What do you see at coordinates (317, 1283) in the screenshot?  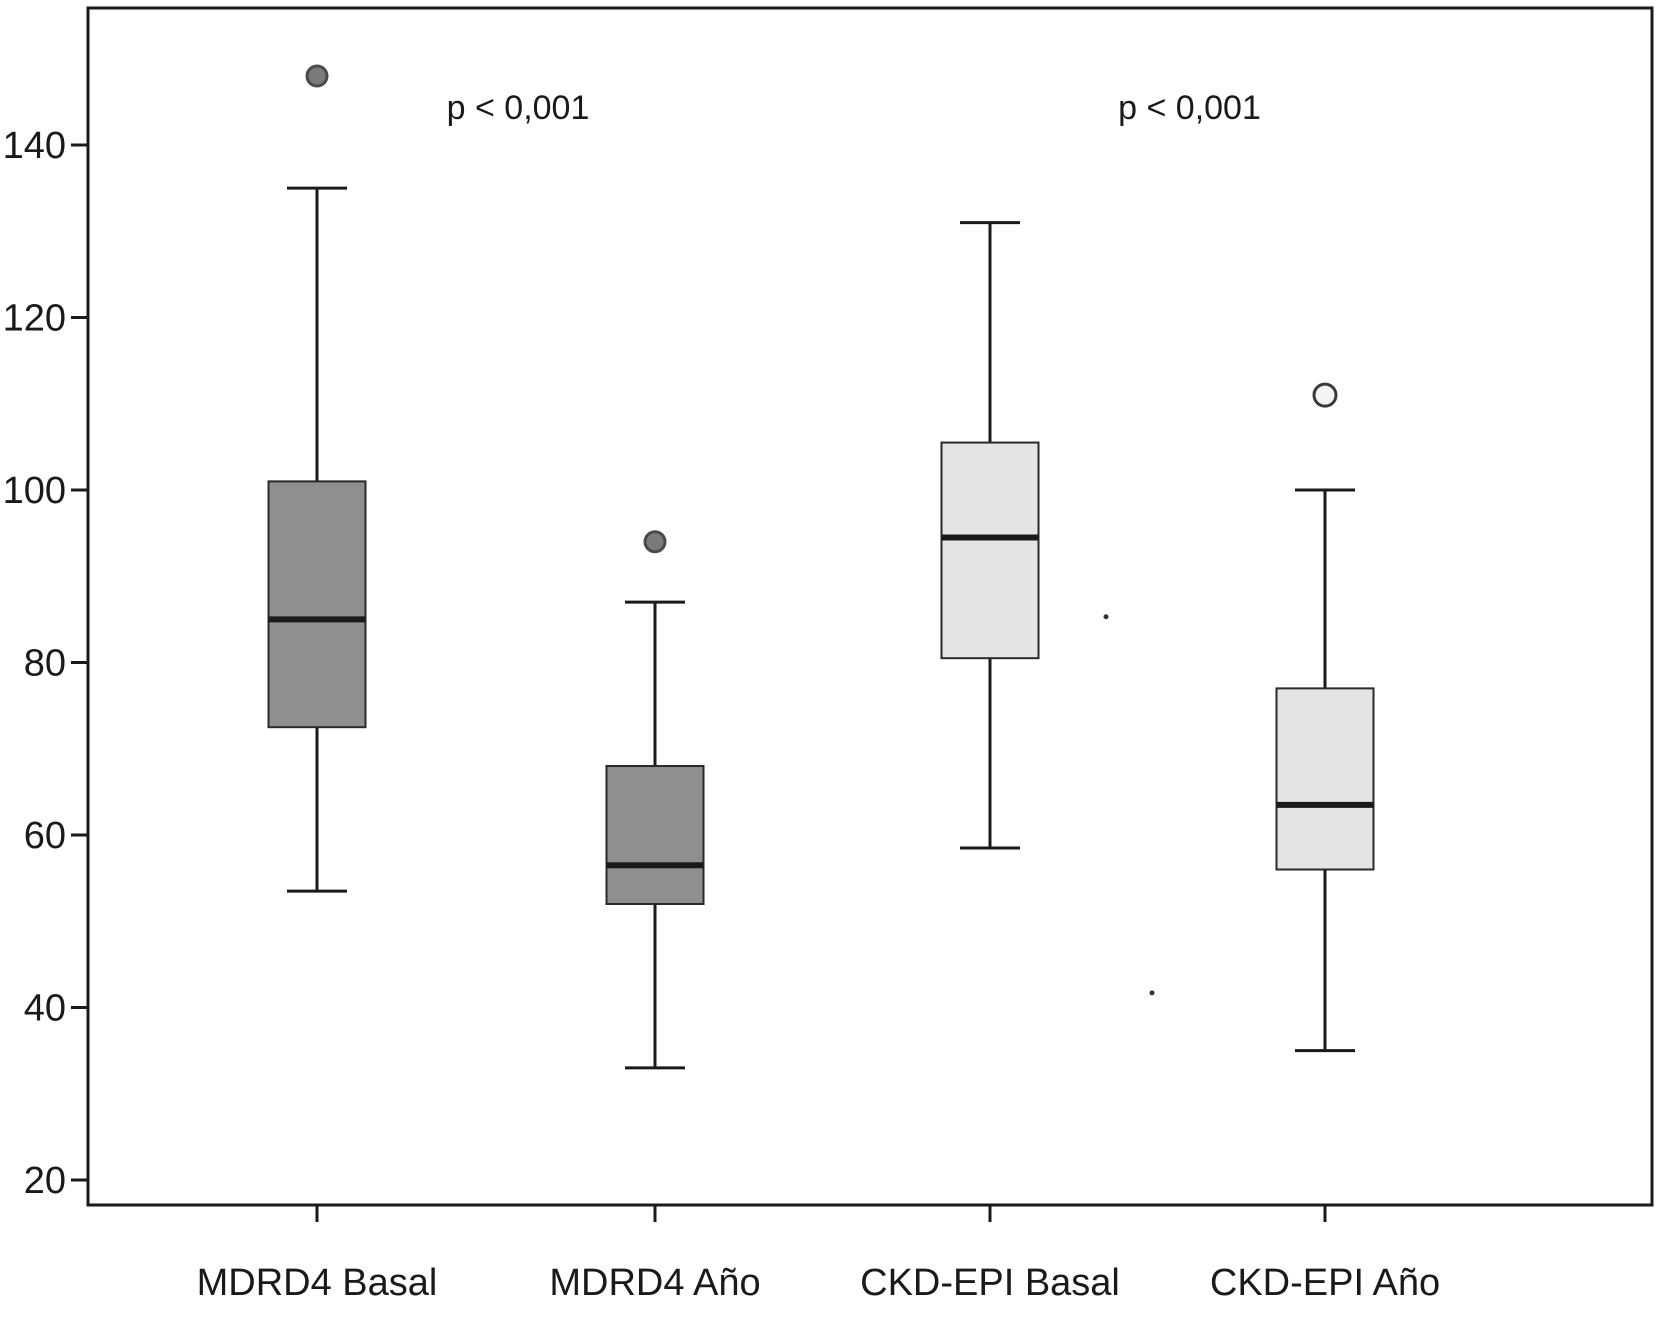 I see `x-axis-category-label: MDRD4 Basal` at bounding box center [317, 1283].